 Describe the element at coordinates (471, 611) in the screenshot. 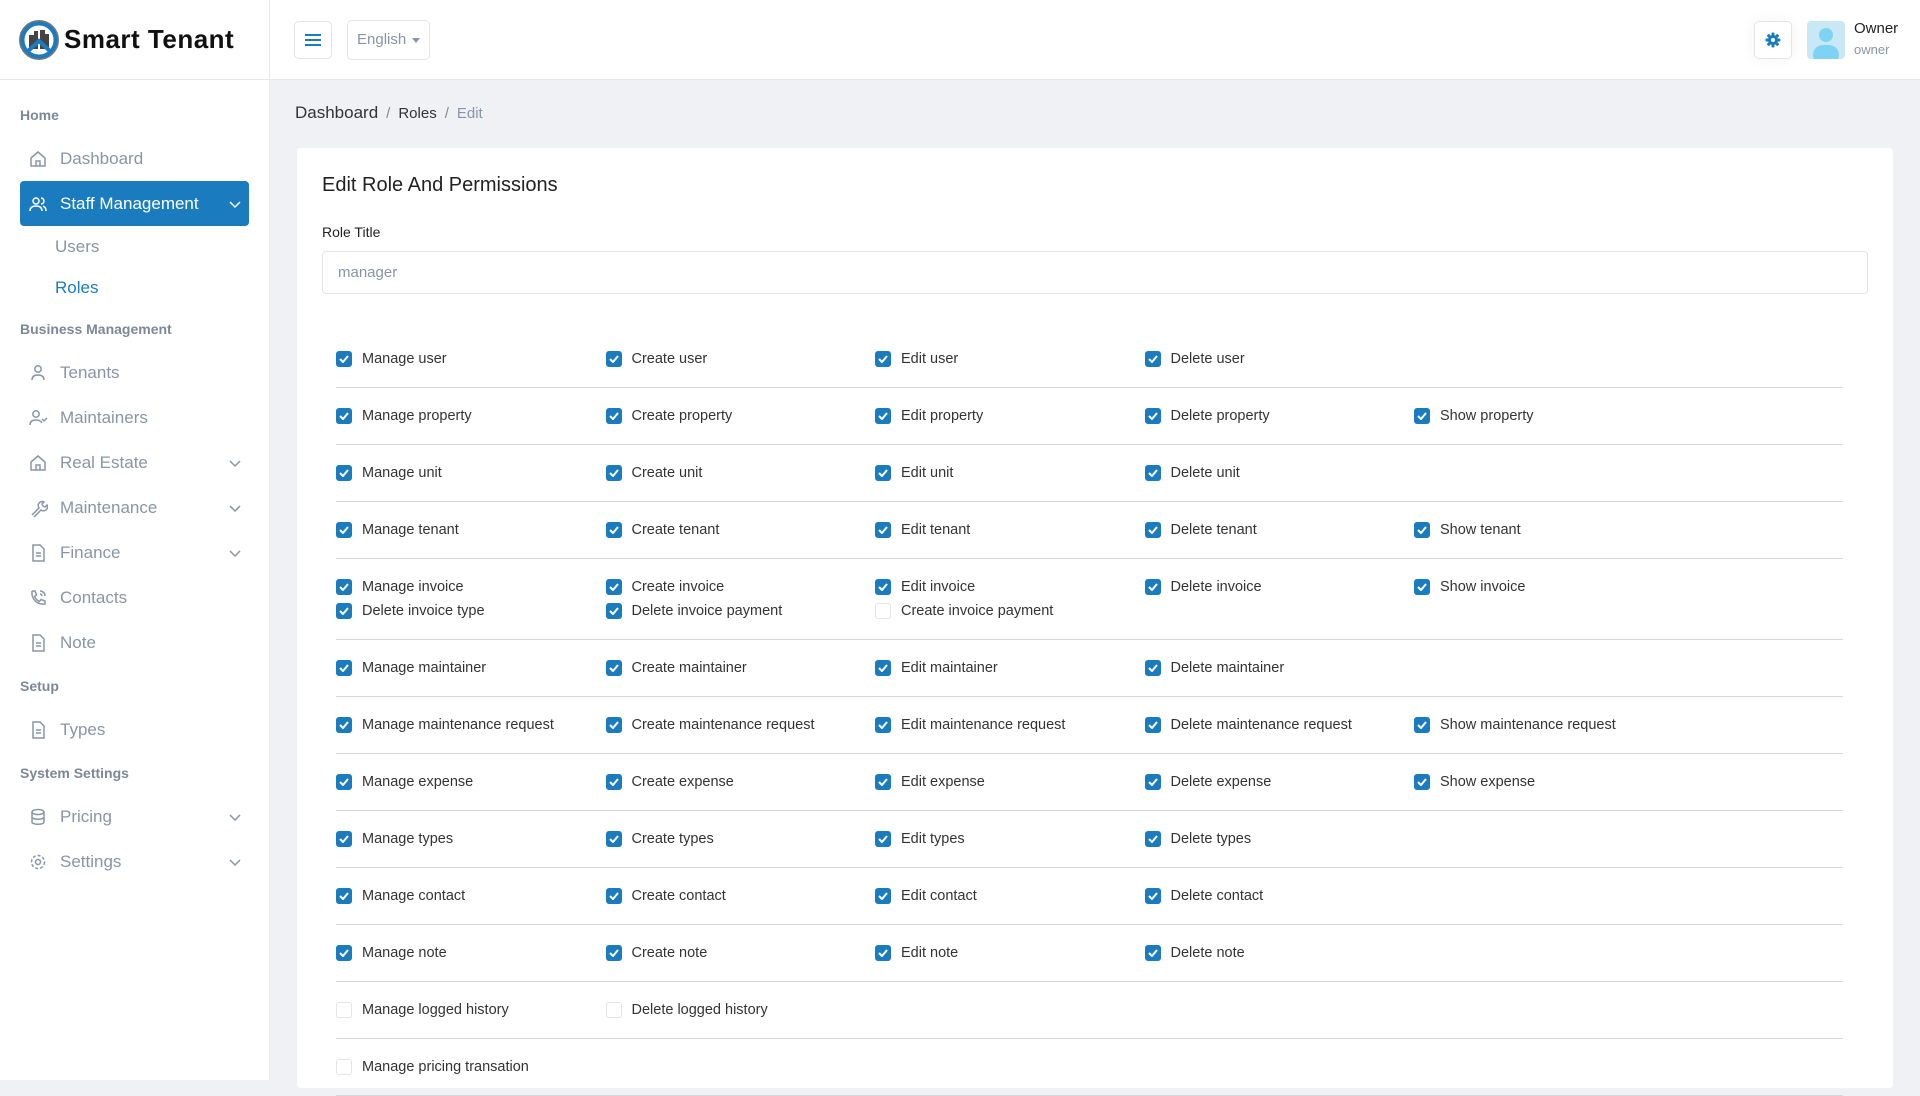

I see `permission-delete-invoice-type: Delete invoice type` at that location.